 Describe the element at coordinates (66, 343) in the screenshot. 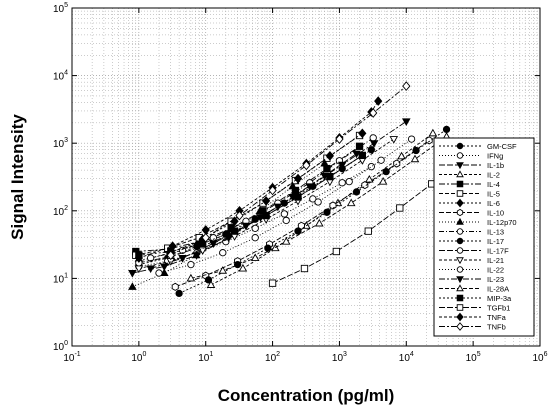

I see `y-tick-label-exponent: 0` at that location.